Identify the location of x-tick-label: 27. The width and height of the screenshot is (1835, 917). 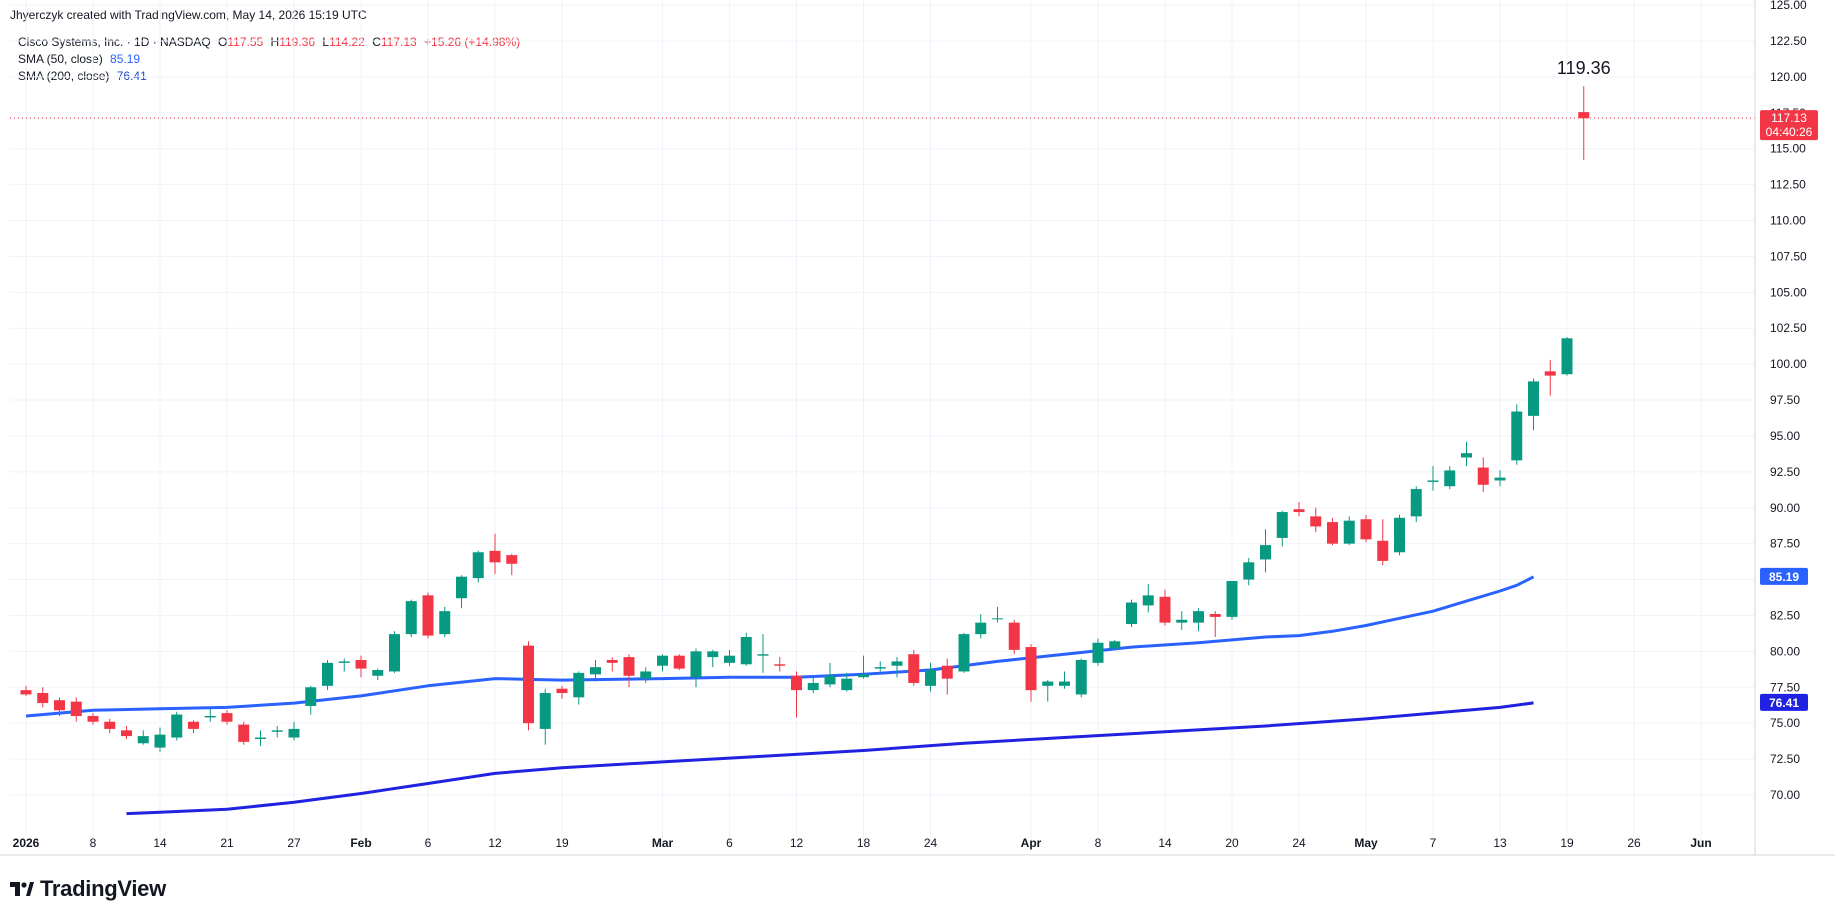
(294, 843).